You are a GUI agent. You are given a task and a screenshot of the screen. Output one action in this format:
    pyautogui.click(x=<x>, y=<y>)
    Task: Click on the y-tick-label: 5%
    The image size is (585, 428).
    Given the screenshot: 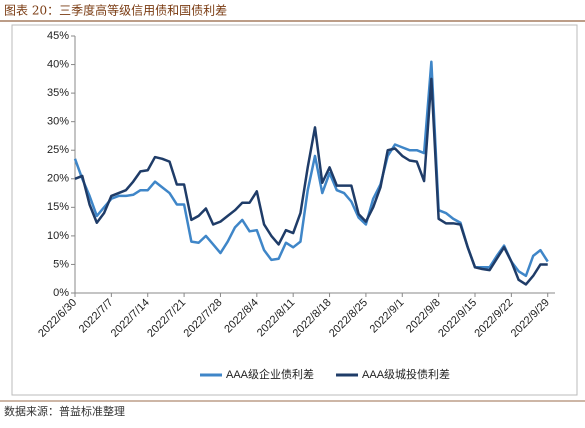 What is the action you would take?
    pyautogui.click(x=61, y=264)
    